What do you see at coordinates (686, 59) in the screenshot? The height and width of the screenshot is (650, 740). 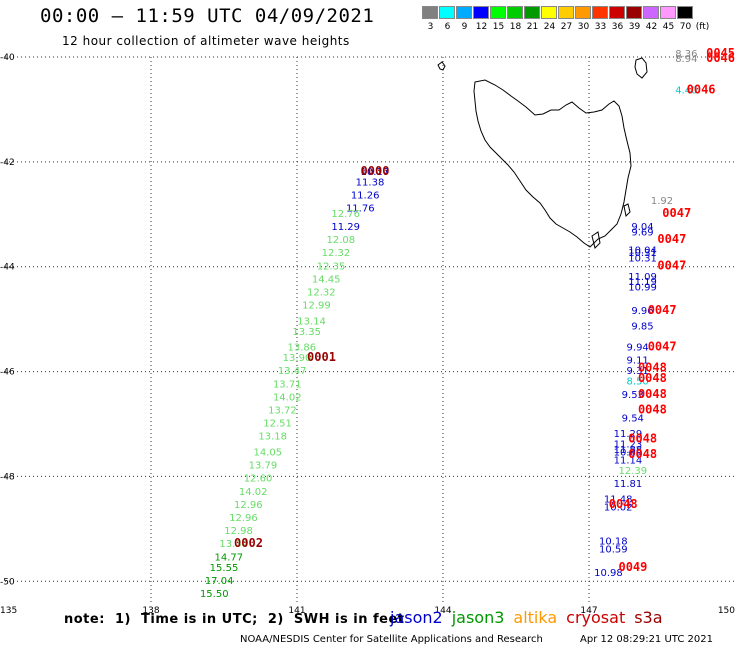 I see `wave-height-point: 8.94` at bounding box center [686, 59].